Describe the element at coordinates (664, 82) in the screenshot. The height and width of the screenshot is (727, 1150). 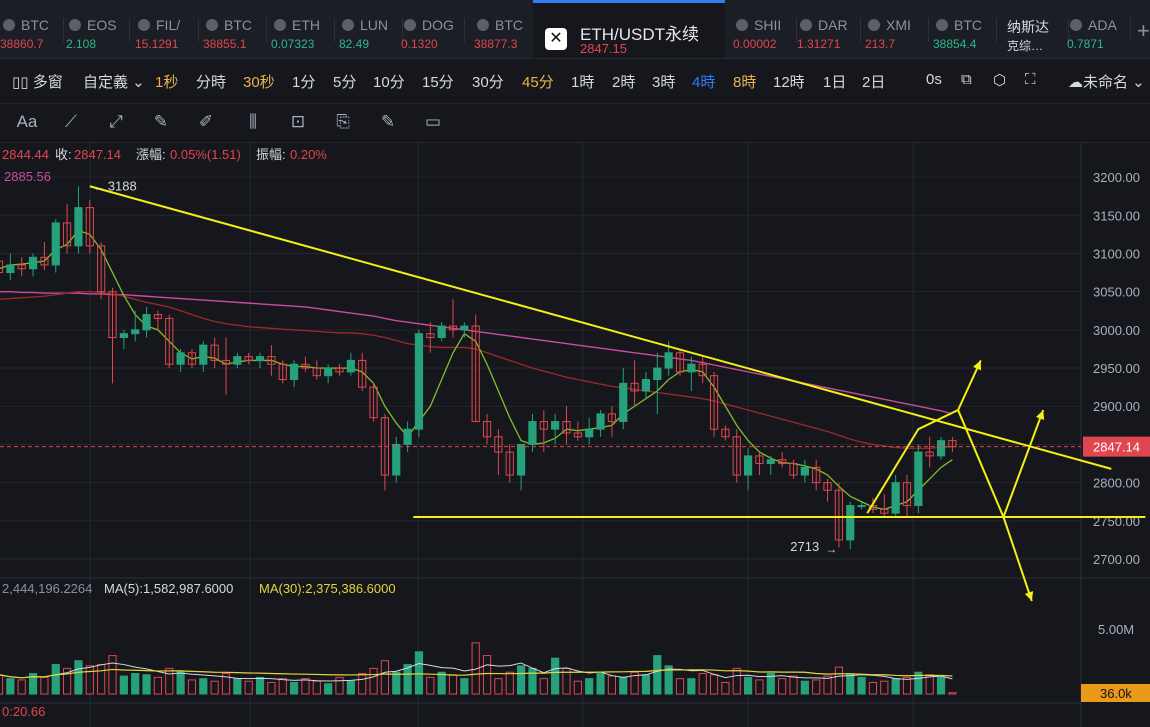
I see `timeframe-11: 3時` at that location.